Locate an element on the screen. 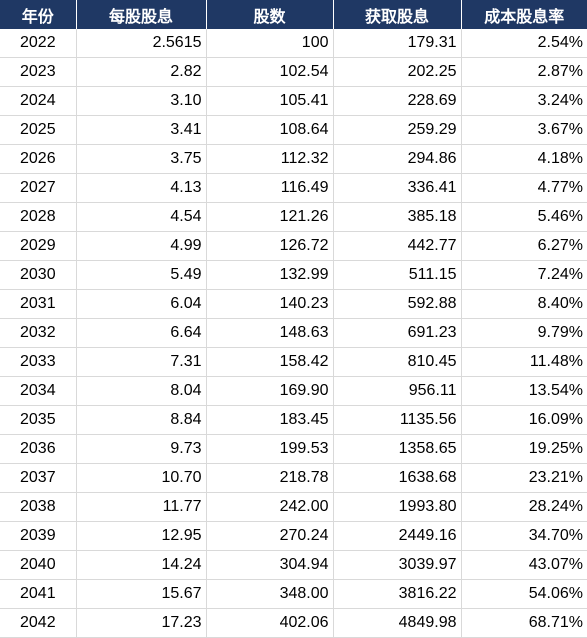 The height and width of the screenshot is (638, 587). header-yield-on-cost: 成本股息率 is located at coordinates (524, 14).